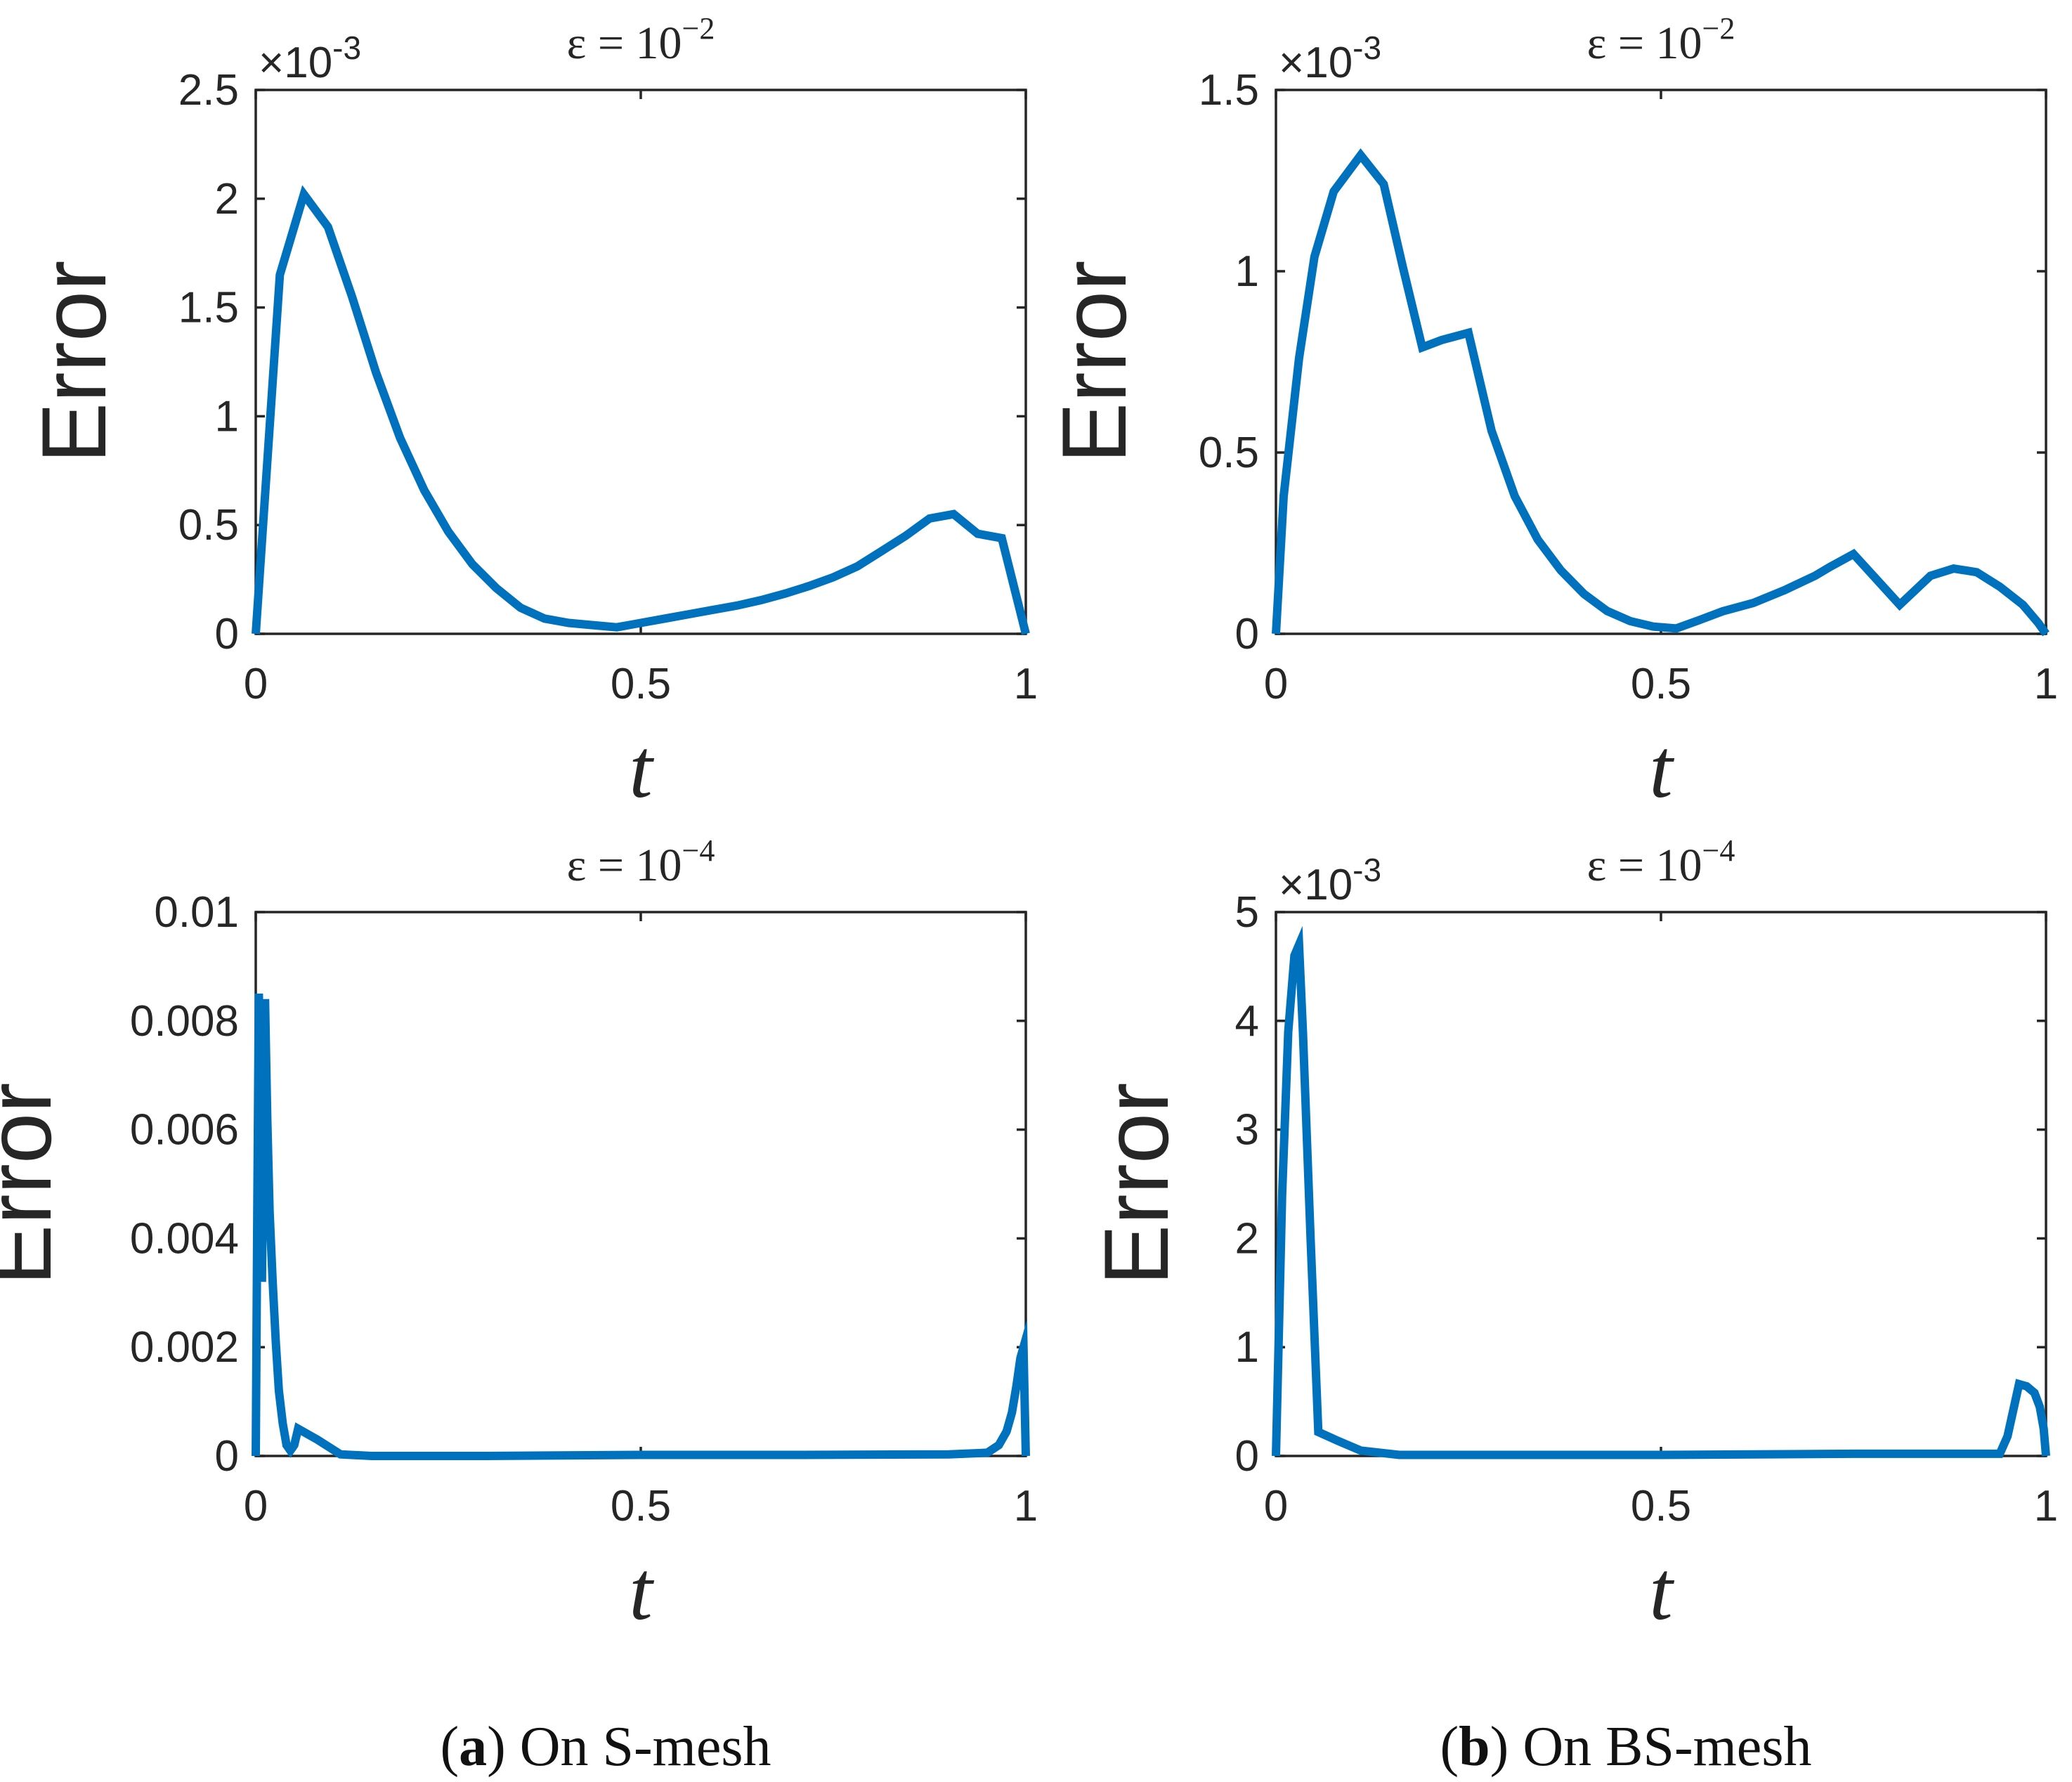  I want to click on y-tick-label: 0.008, so click(185, 1021).